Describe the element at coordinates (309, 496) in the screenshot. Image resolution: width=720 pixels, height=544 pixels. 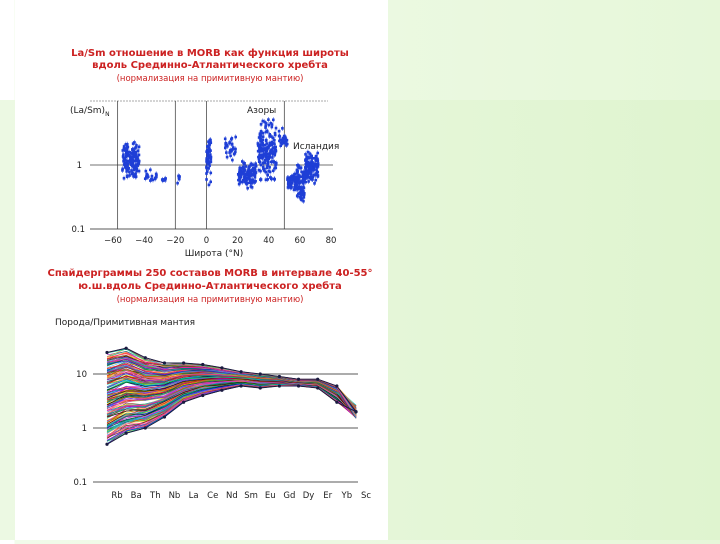
I see `element-label: Dy` at that location.